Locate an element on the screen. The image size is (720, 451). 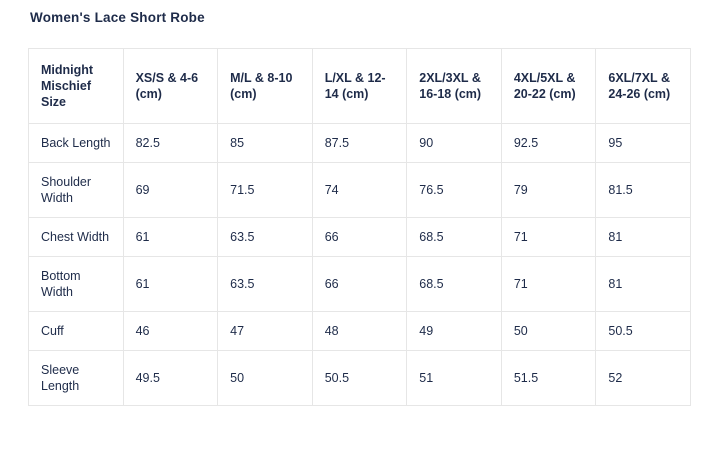
measurement-value-cell: 49.5 is located at coordinates (170, 378).